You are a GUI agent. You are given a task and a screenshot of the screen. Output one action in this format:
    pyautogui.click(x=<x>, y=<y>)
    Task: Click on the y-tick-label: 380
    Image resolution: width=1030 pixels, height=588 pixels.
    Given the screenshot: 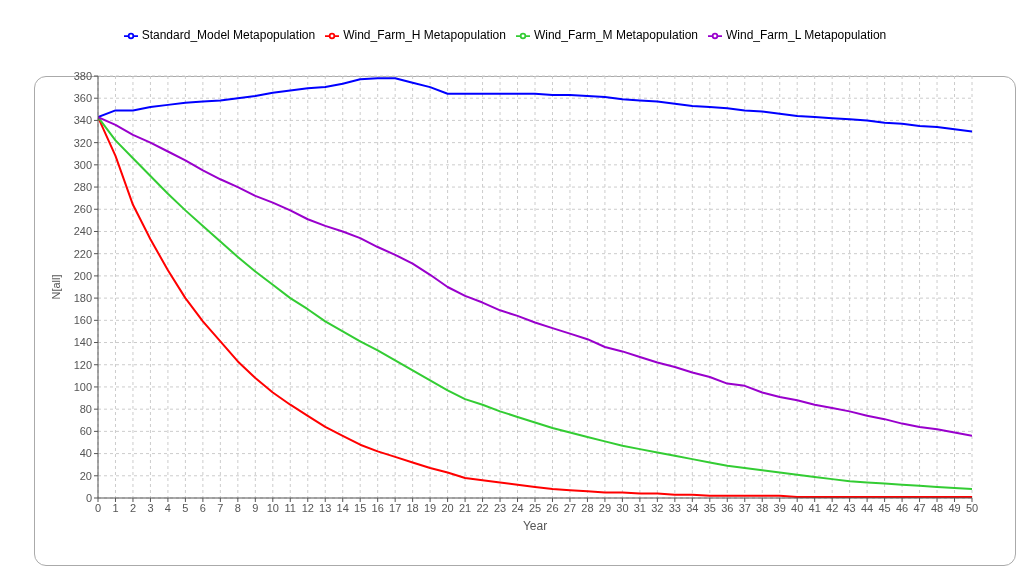 What is the action you would take?
    pyautogui.click(x=82, y=75)
    